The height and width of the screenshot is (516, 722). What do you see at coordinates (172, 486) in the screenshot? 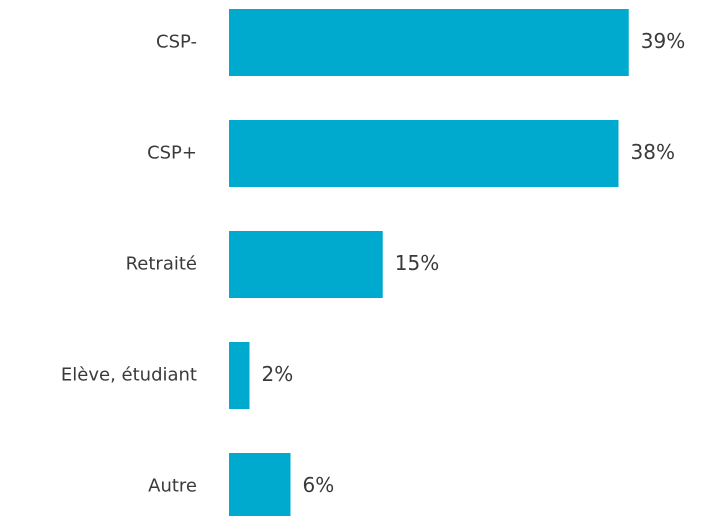
I see `category-label: Autre` at bounding box center [172, 486].